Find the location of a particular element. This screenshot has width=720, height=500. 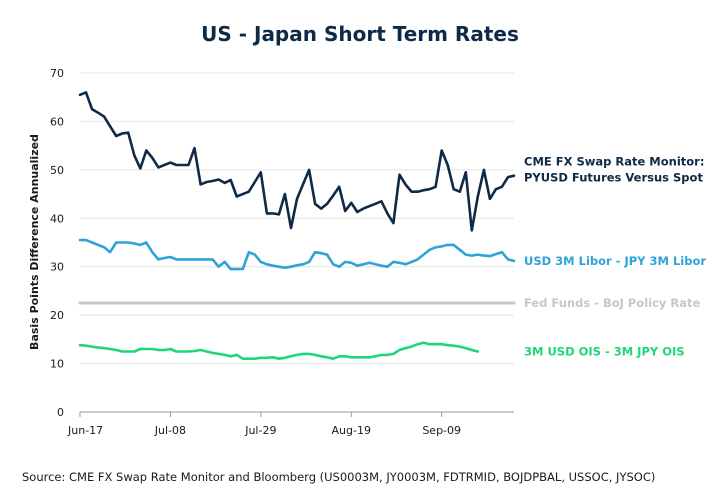

x-tick-label: Sep-09 is located at coordinates (441, 430).